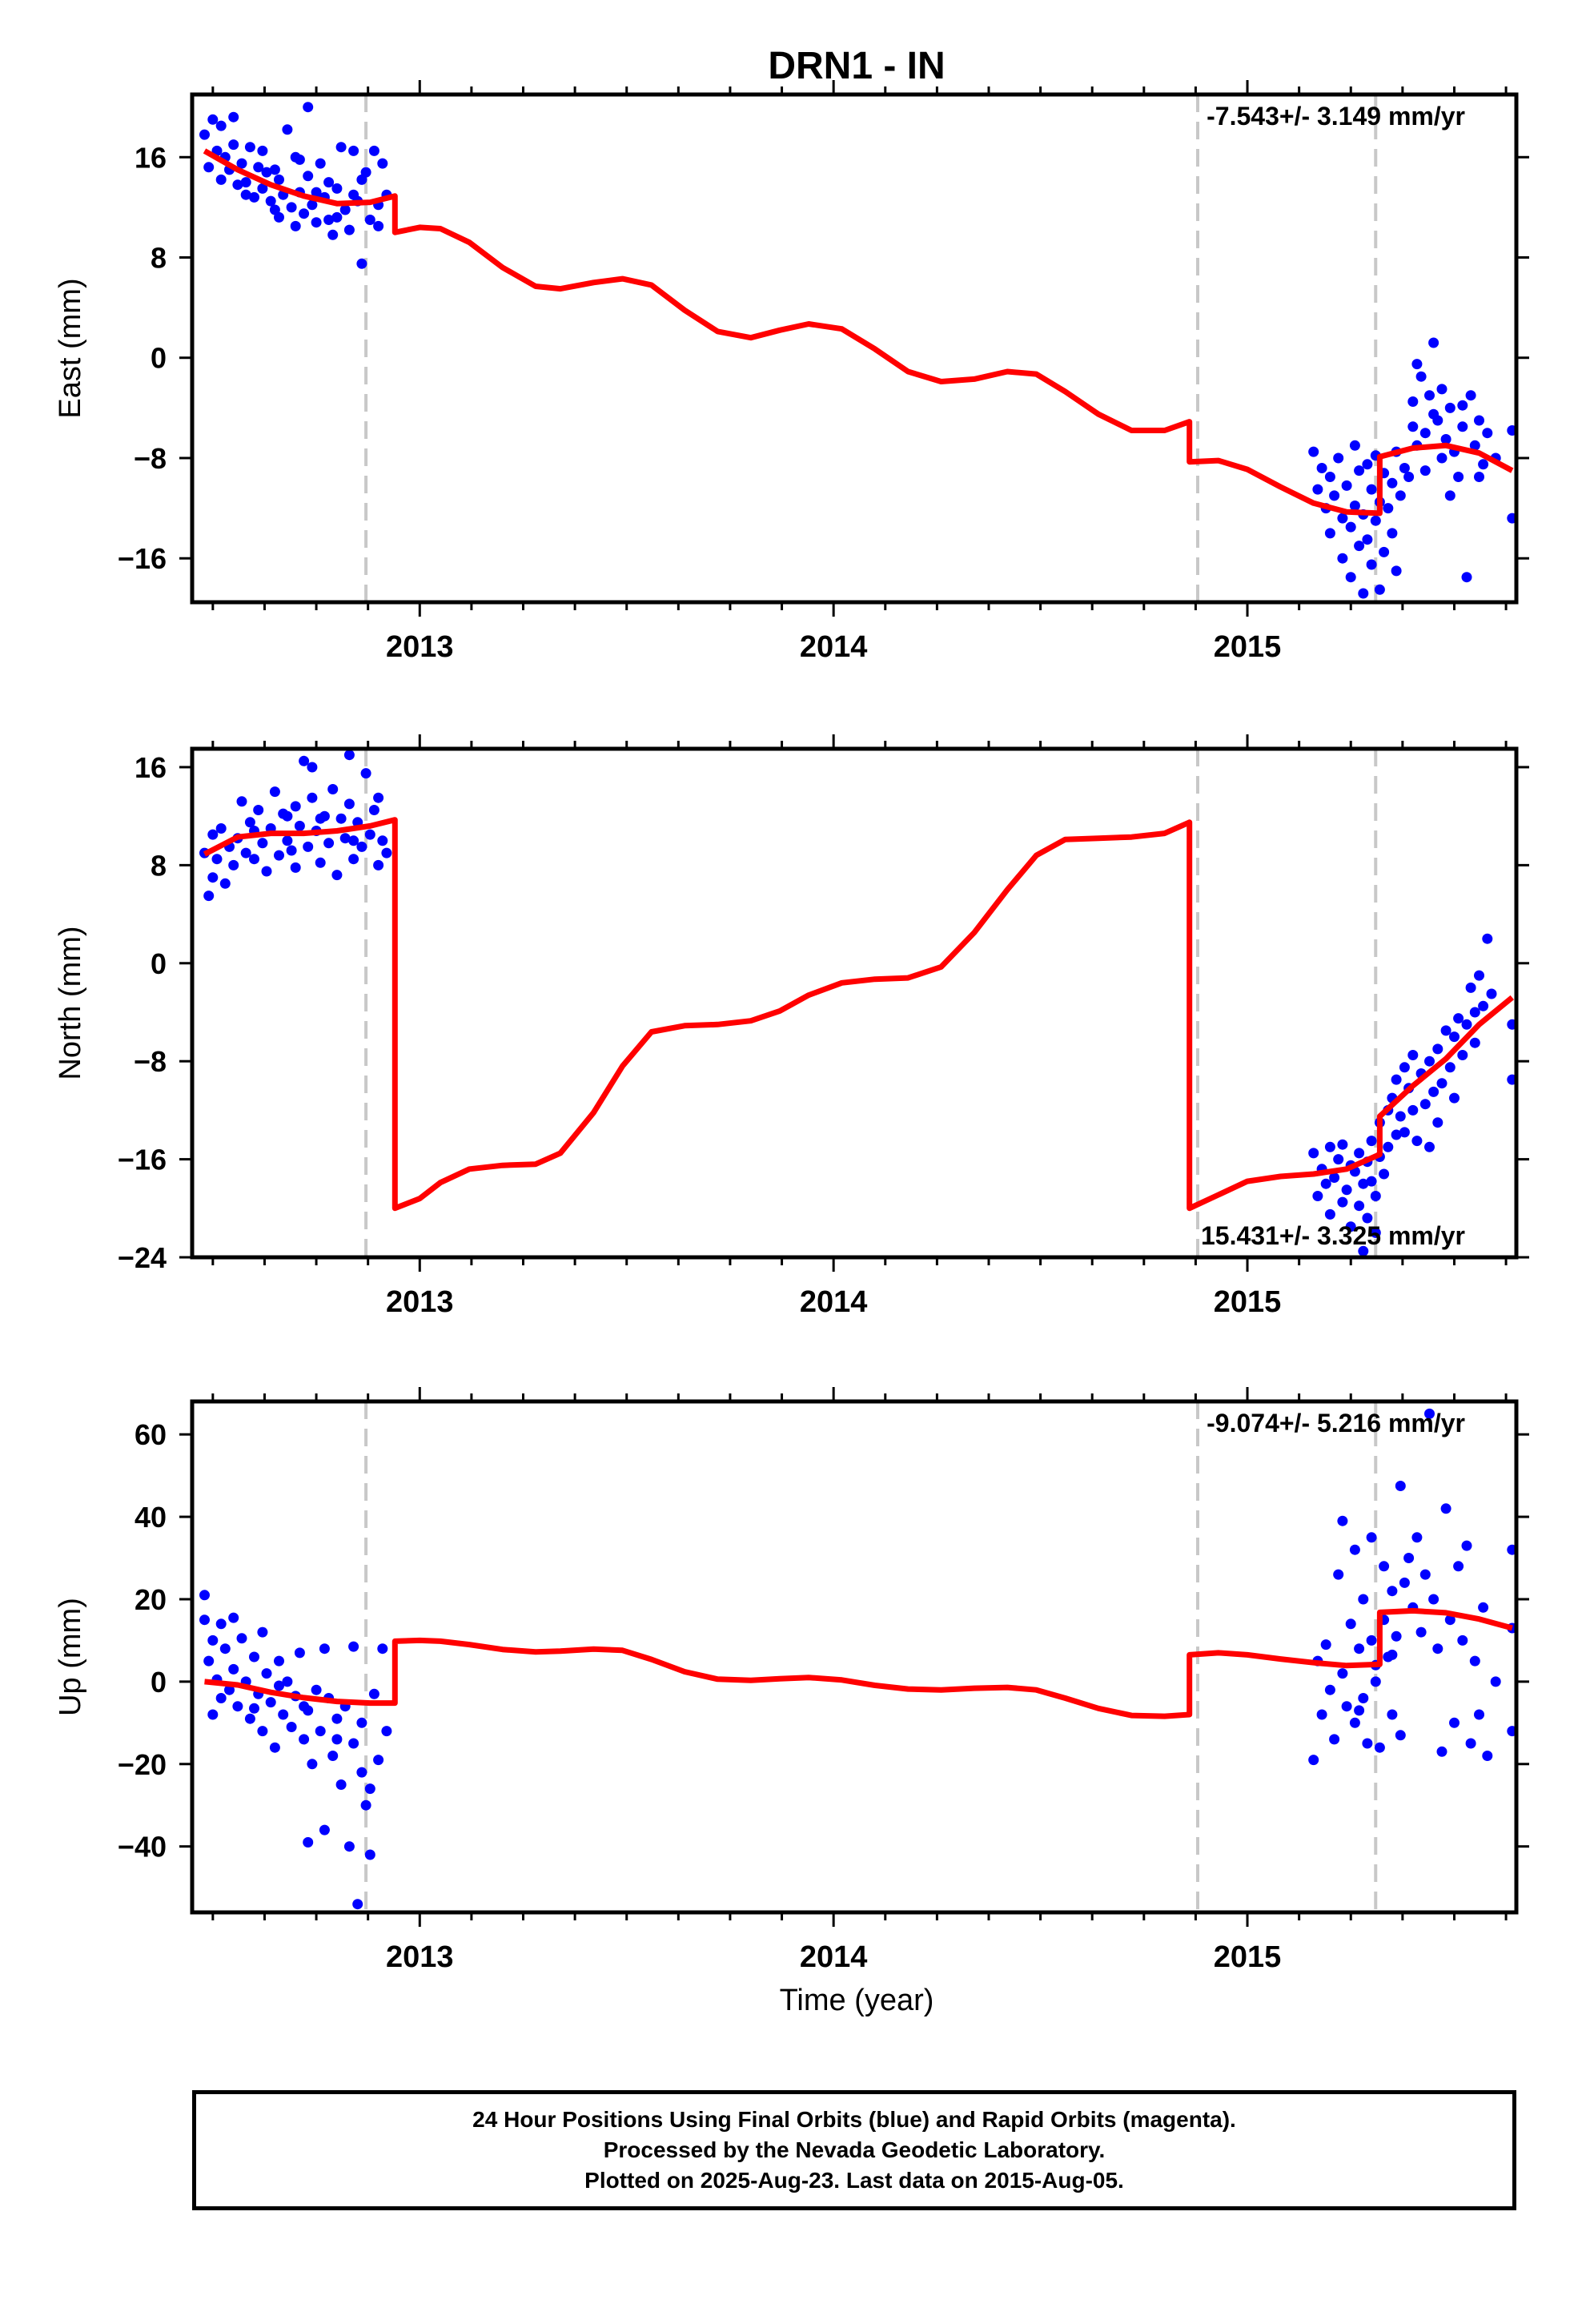 The height and width of the screenshot is (2324, 1582). Describe the element at coordinates (151, 1599) in the screenshot. I see `y-tick-label: 20` at that location.